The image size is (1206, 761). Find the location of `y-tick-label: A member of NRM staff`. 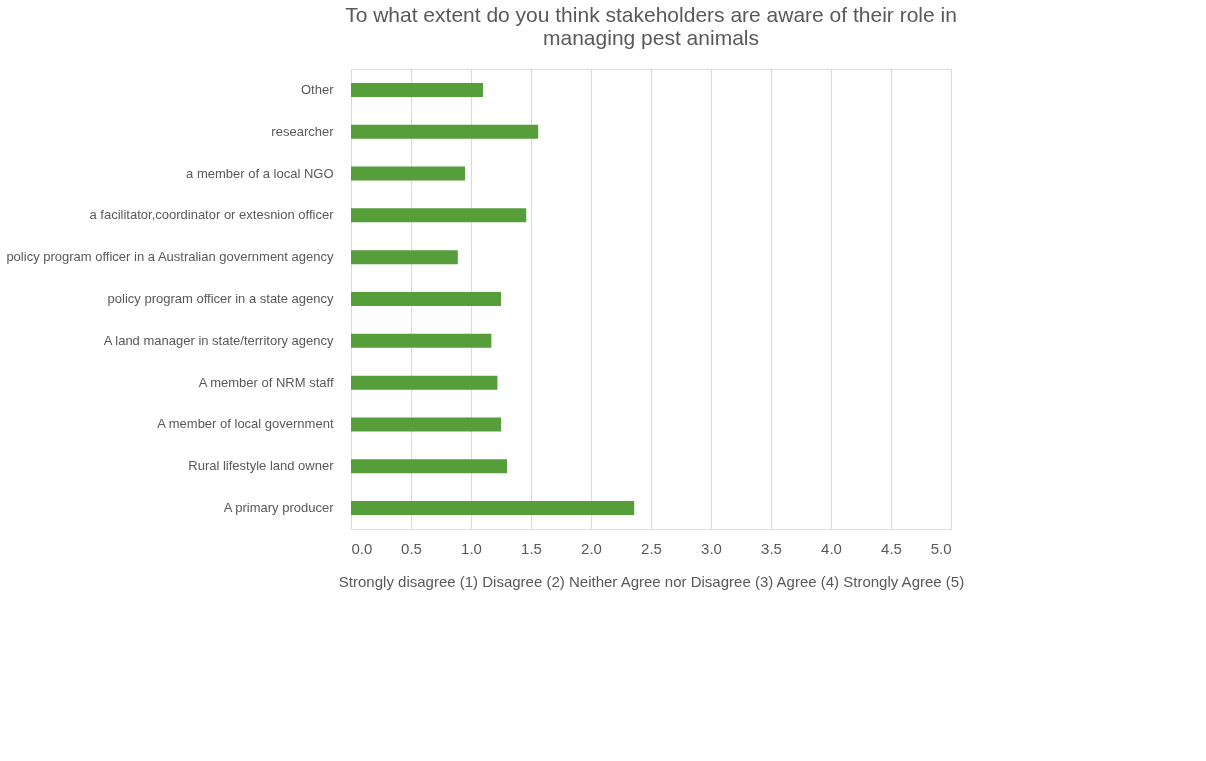

y-tick-label: A member of NRM staff is located at coordinates (266, 382).